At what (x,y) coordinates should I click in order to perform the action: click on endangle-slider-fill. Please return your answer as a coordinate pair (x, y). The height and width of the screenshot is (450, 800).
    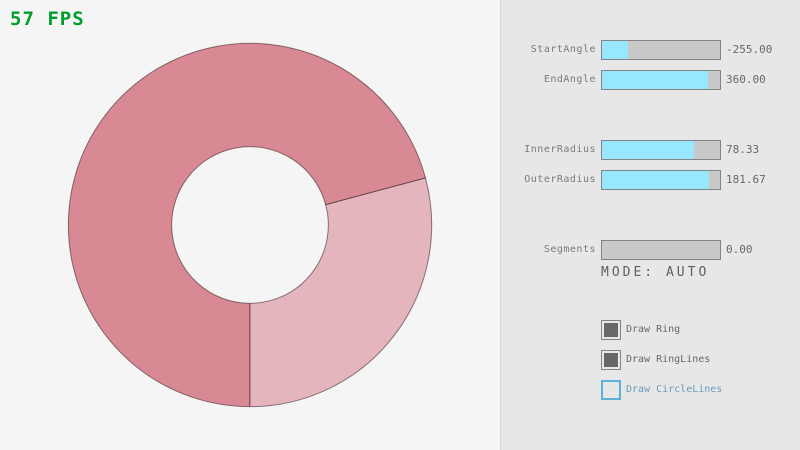
    Looking at the image, I should click on (655, 80).